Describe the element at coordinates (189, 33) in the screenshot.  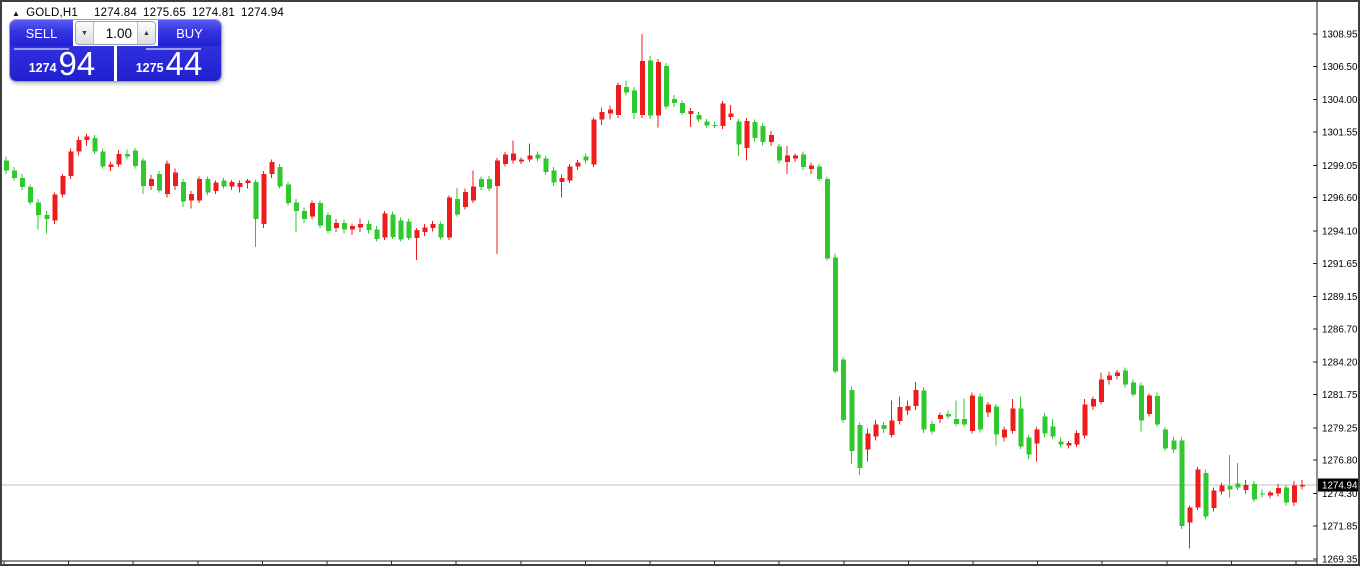
I see `buy-button: BUY` at that location.